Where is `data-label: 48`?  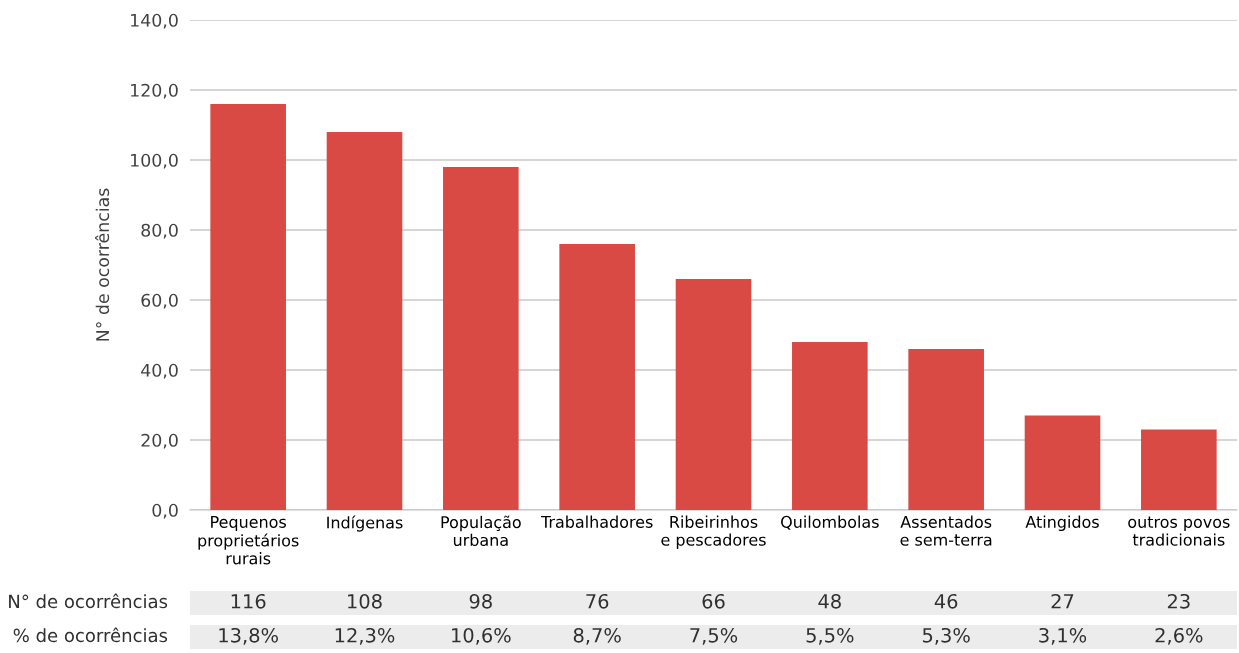 data-label: 48 is located at coordinates (829, 601).